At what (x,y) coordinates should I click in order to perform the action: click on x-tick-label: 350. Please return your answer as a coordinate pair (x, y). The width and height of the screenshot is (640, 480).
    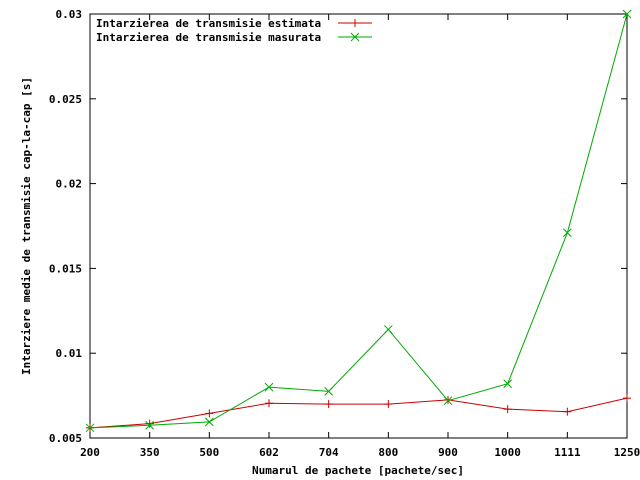
    Looking at the image, I should click on (150, 452).